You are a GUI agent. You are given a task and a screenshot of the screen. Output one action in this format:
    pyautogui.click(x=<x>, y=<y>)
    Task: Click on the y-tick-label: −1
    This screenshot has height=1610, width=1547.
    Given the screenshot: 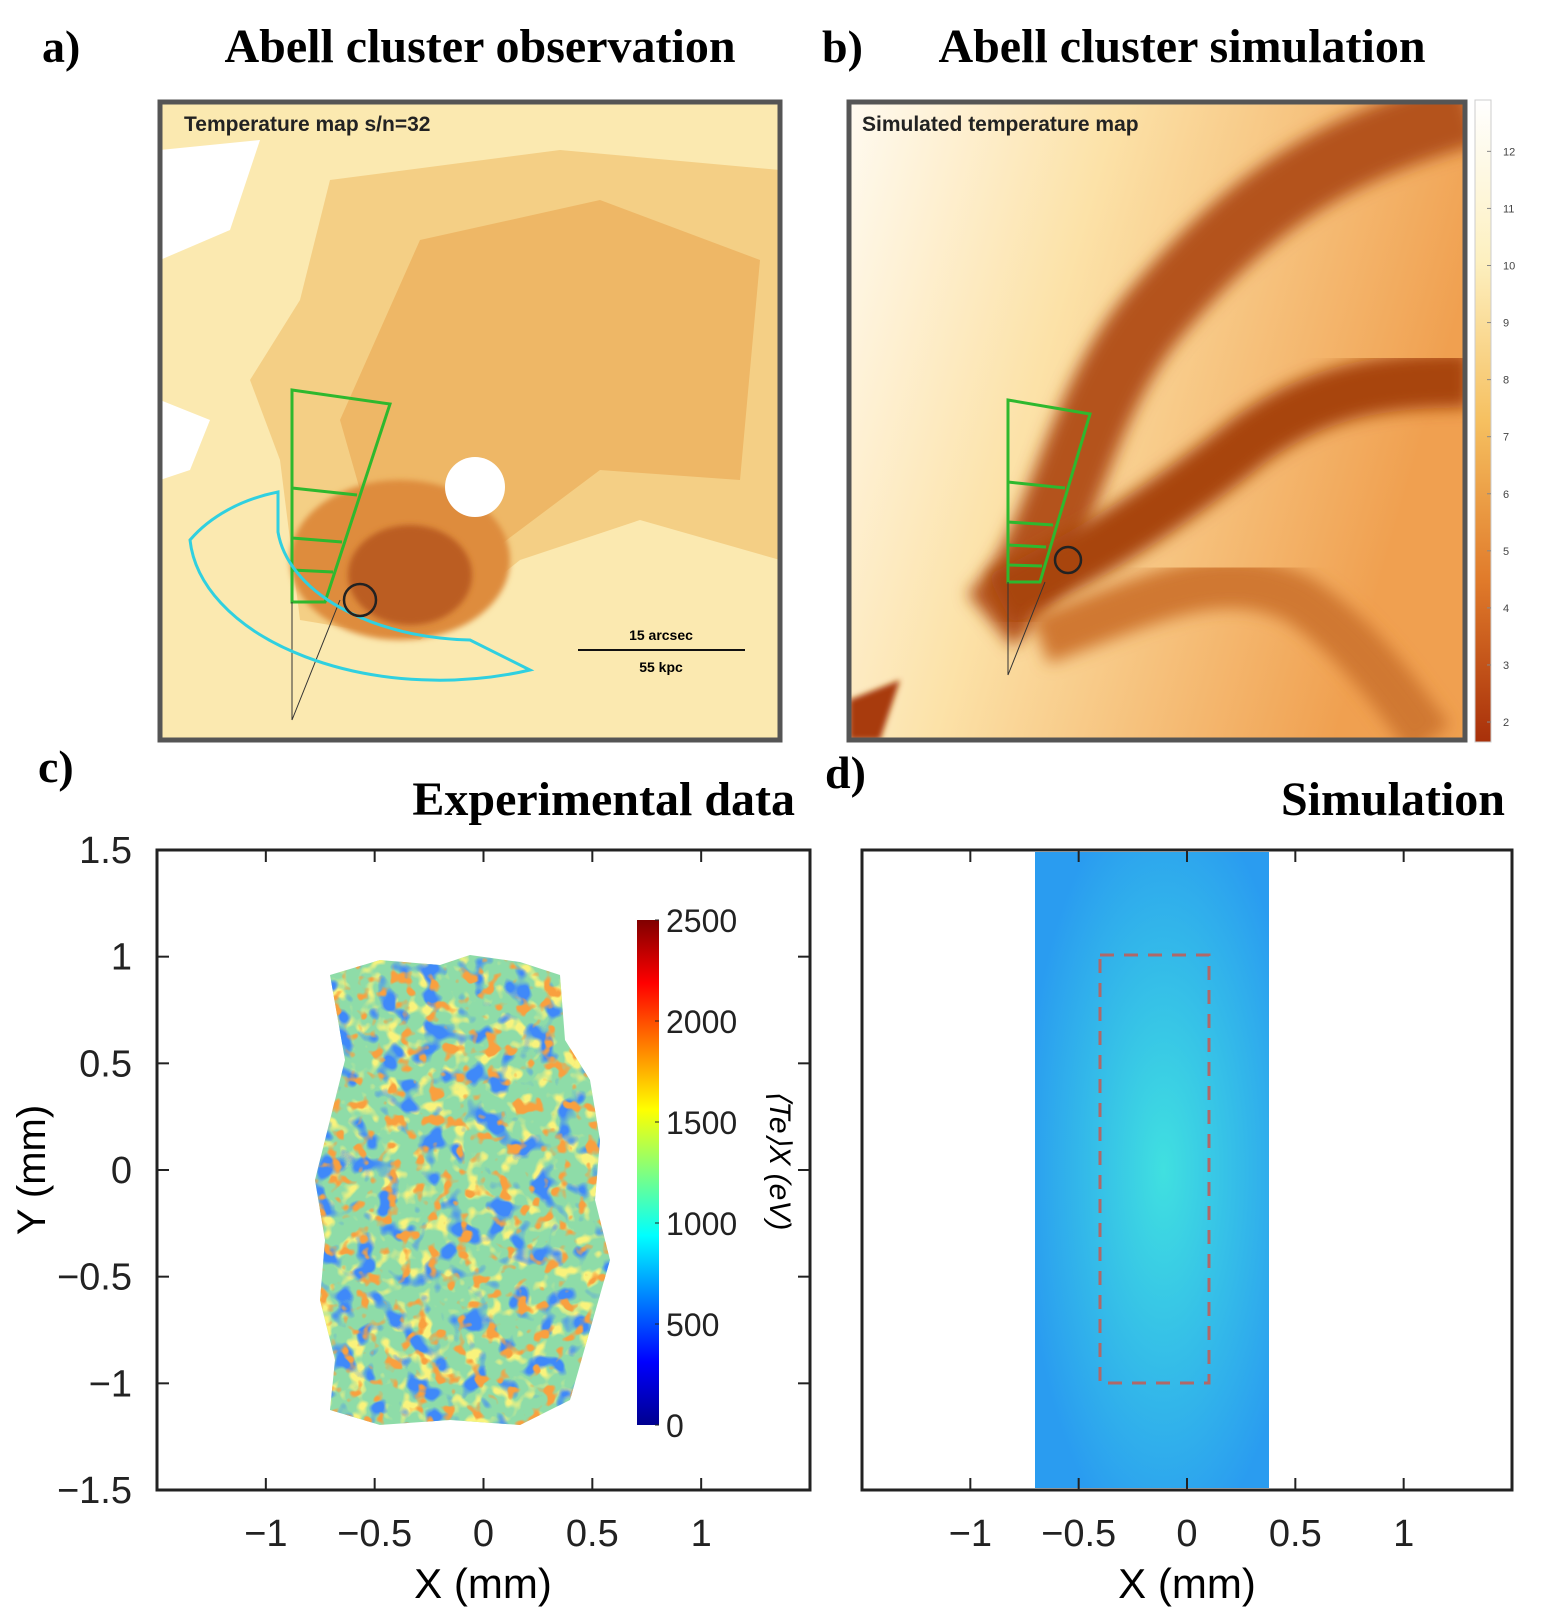 What is the action you would take?
    pyautogui.click(x=110, y=1384)
    